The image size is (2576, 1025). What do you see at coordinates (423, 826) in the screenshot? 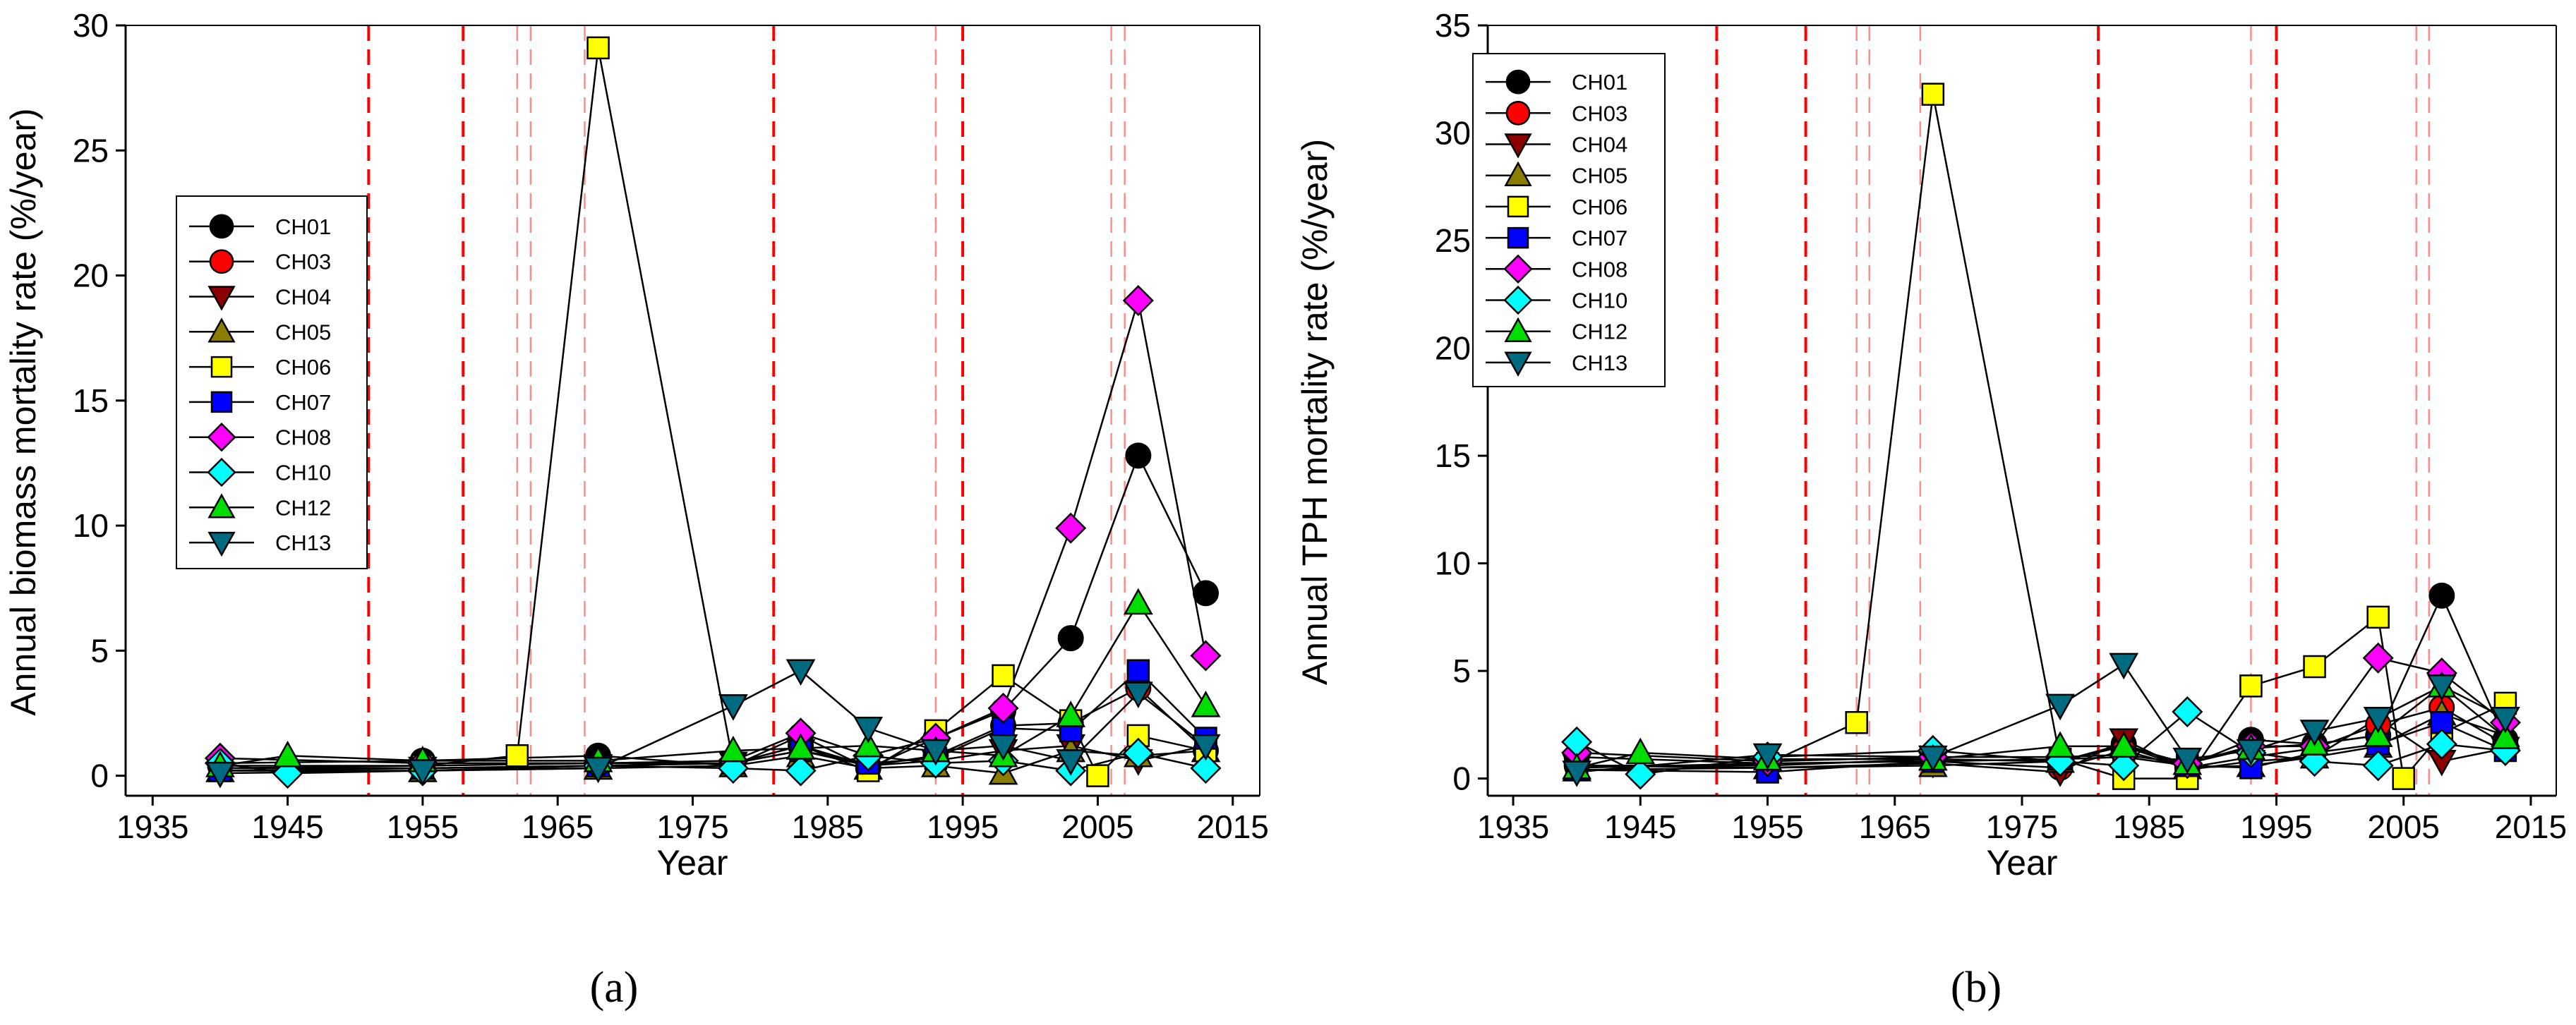
I see `x-tick-label: 1955` at bounding box center [423, 826].